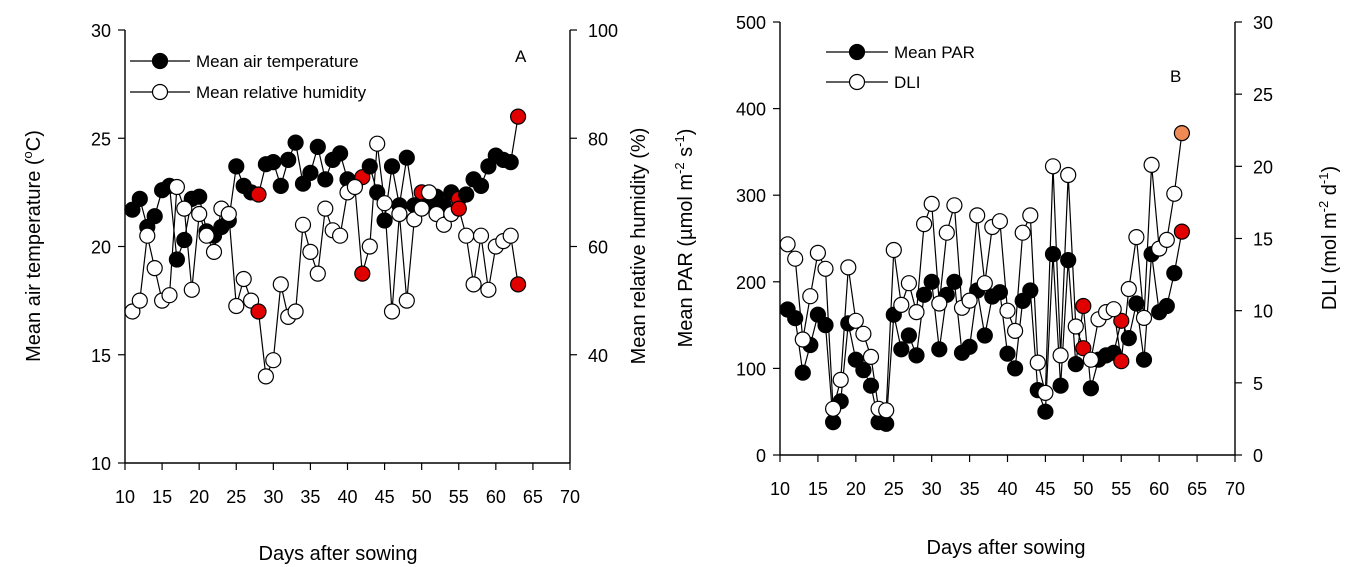 The height and width of the screenshot is (567, 1356). What do you see at coordinates (1263, 240) in the screenshot?
I see `y-right-tick-label: 15` at bounding box center [1263, 240].